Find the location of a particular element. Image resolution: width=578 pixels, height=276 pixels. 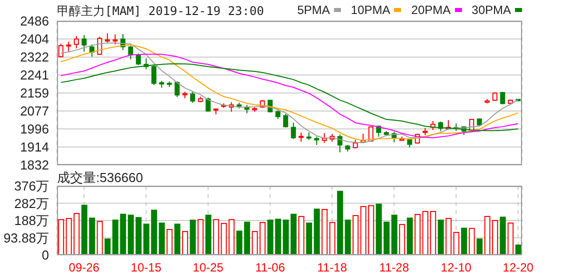

y-tick-label: 1996 is located at coordinates (34, 129).